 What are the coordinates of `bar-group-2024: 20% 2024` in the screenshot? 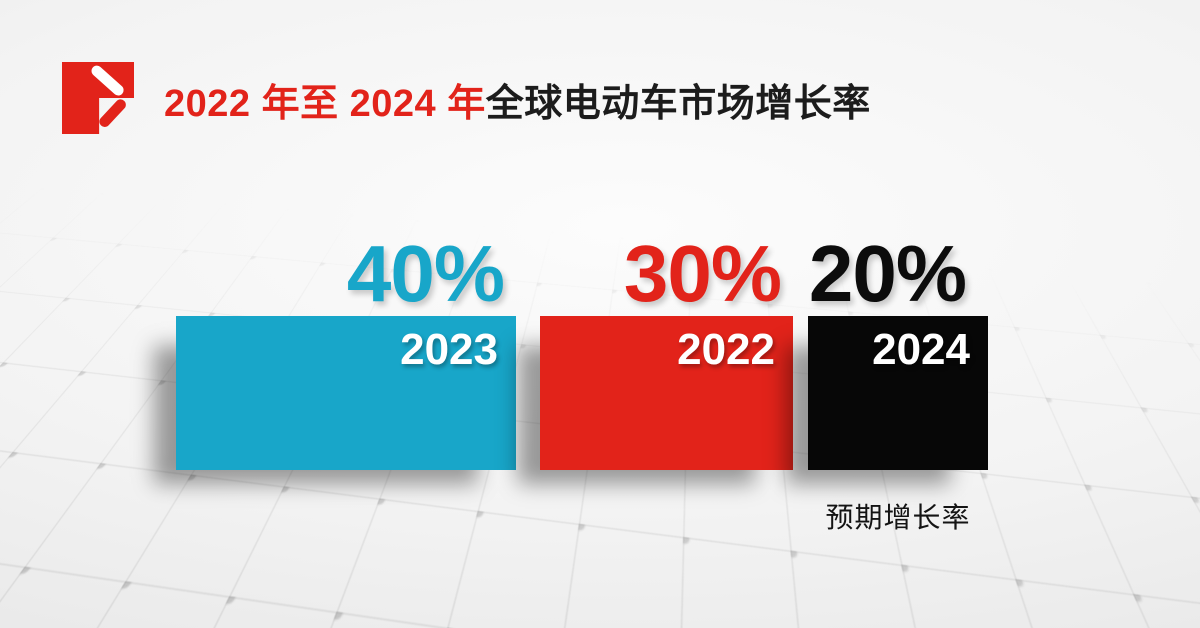 It's located at (898, 351).